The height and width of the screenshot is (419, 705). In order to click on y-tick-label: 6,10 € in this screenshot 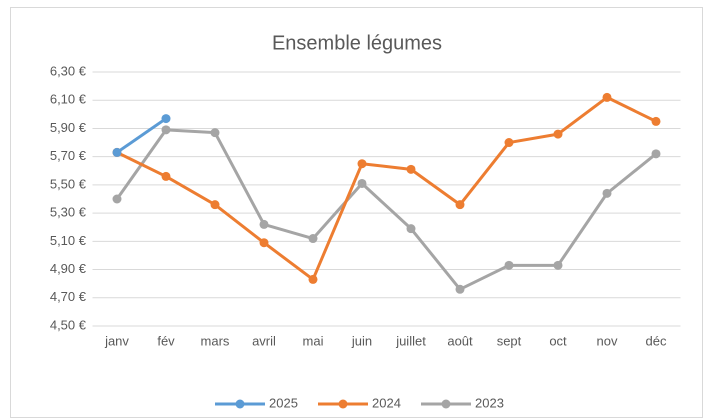, I will do `click(68, 99)`.